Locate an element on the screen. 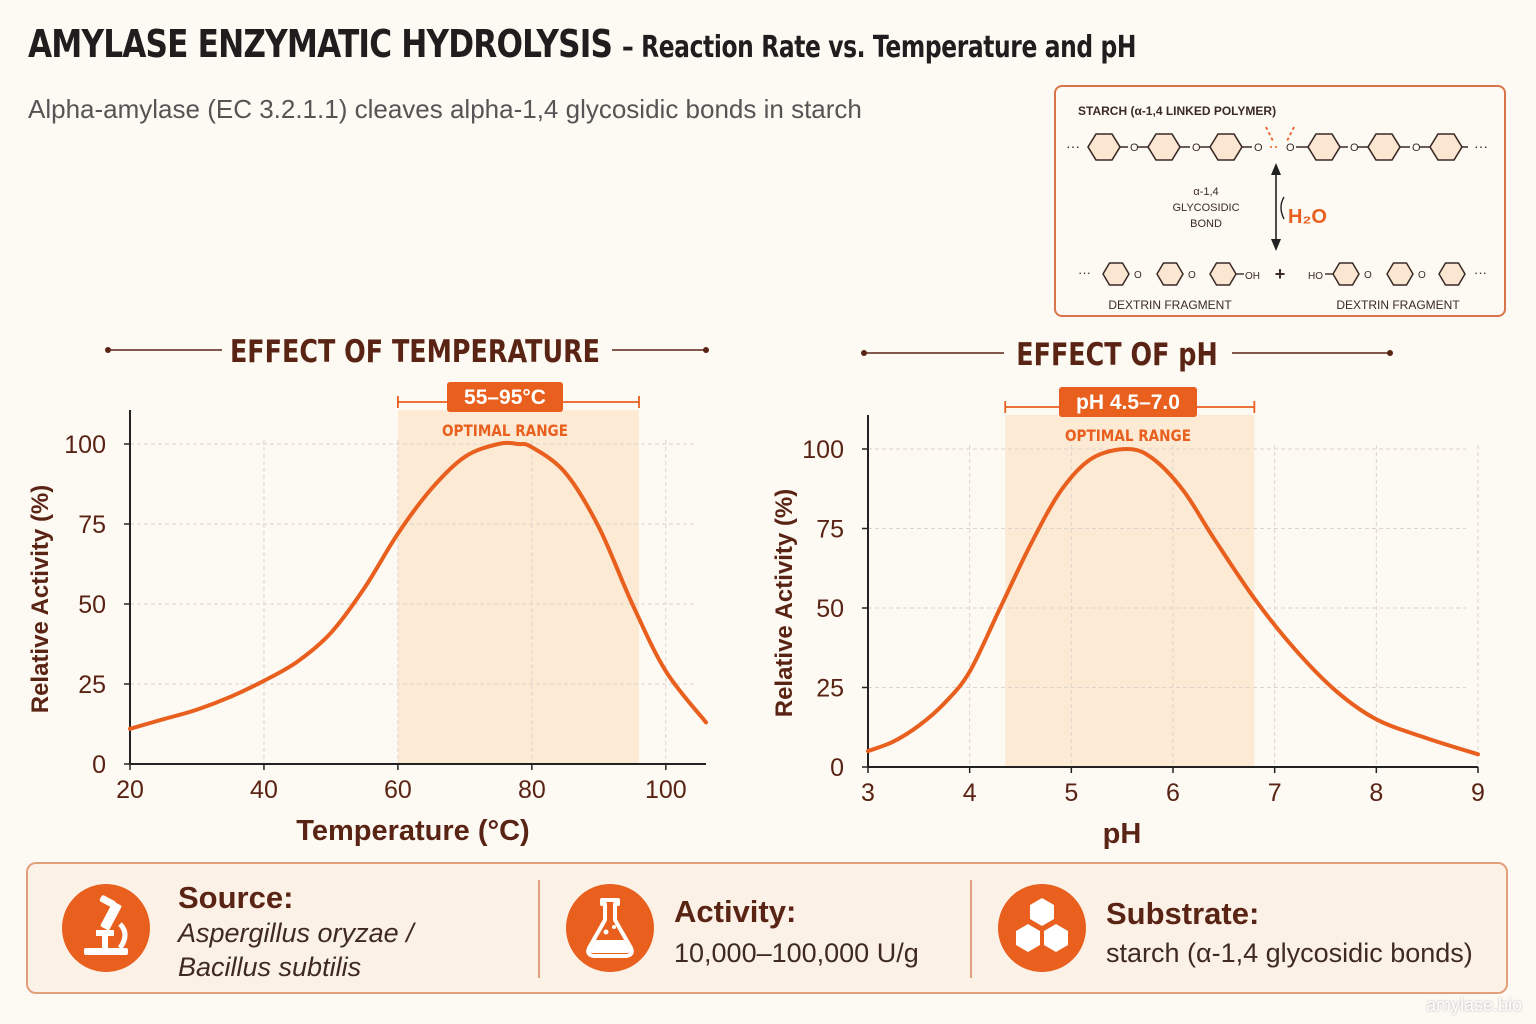  source-label: Source: is located at coordinates (236, 897).